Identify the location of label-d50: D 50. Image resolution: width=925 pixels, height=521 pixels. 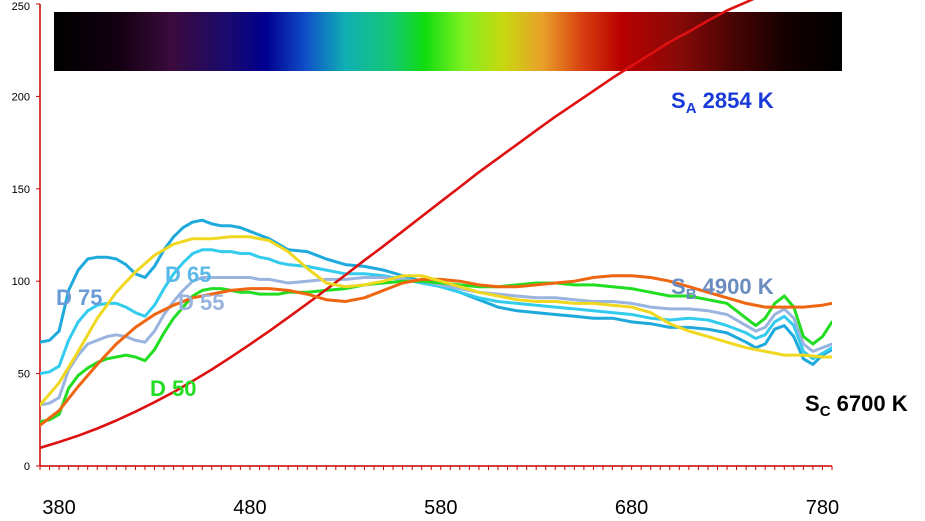
(173, 388).